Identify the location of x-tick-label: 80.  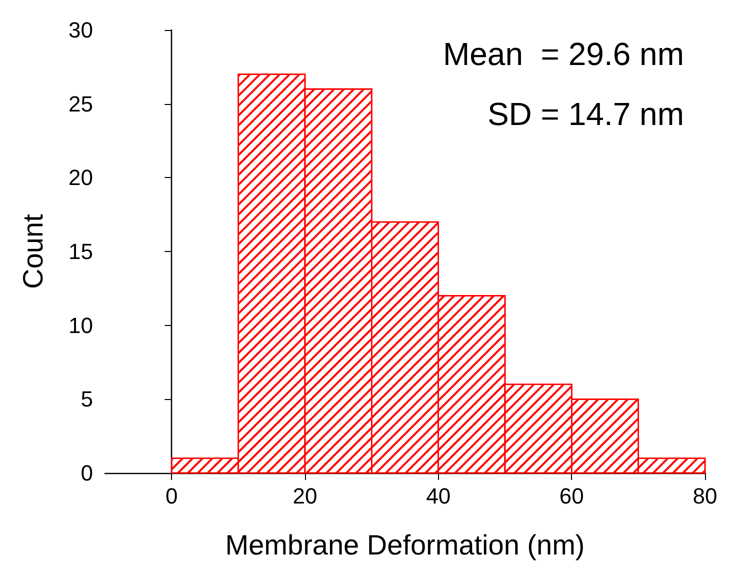
(705, 496).